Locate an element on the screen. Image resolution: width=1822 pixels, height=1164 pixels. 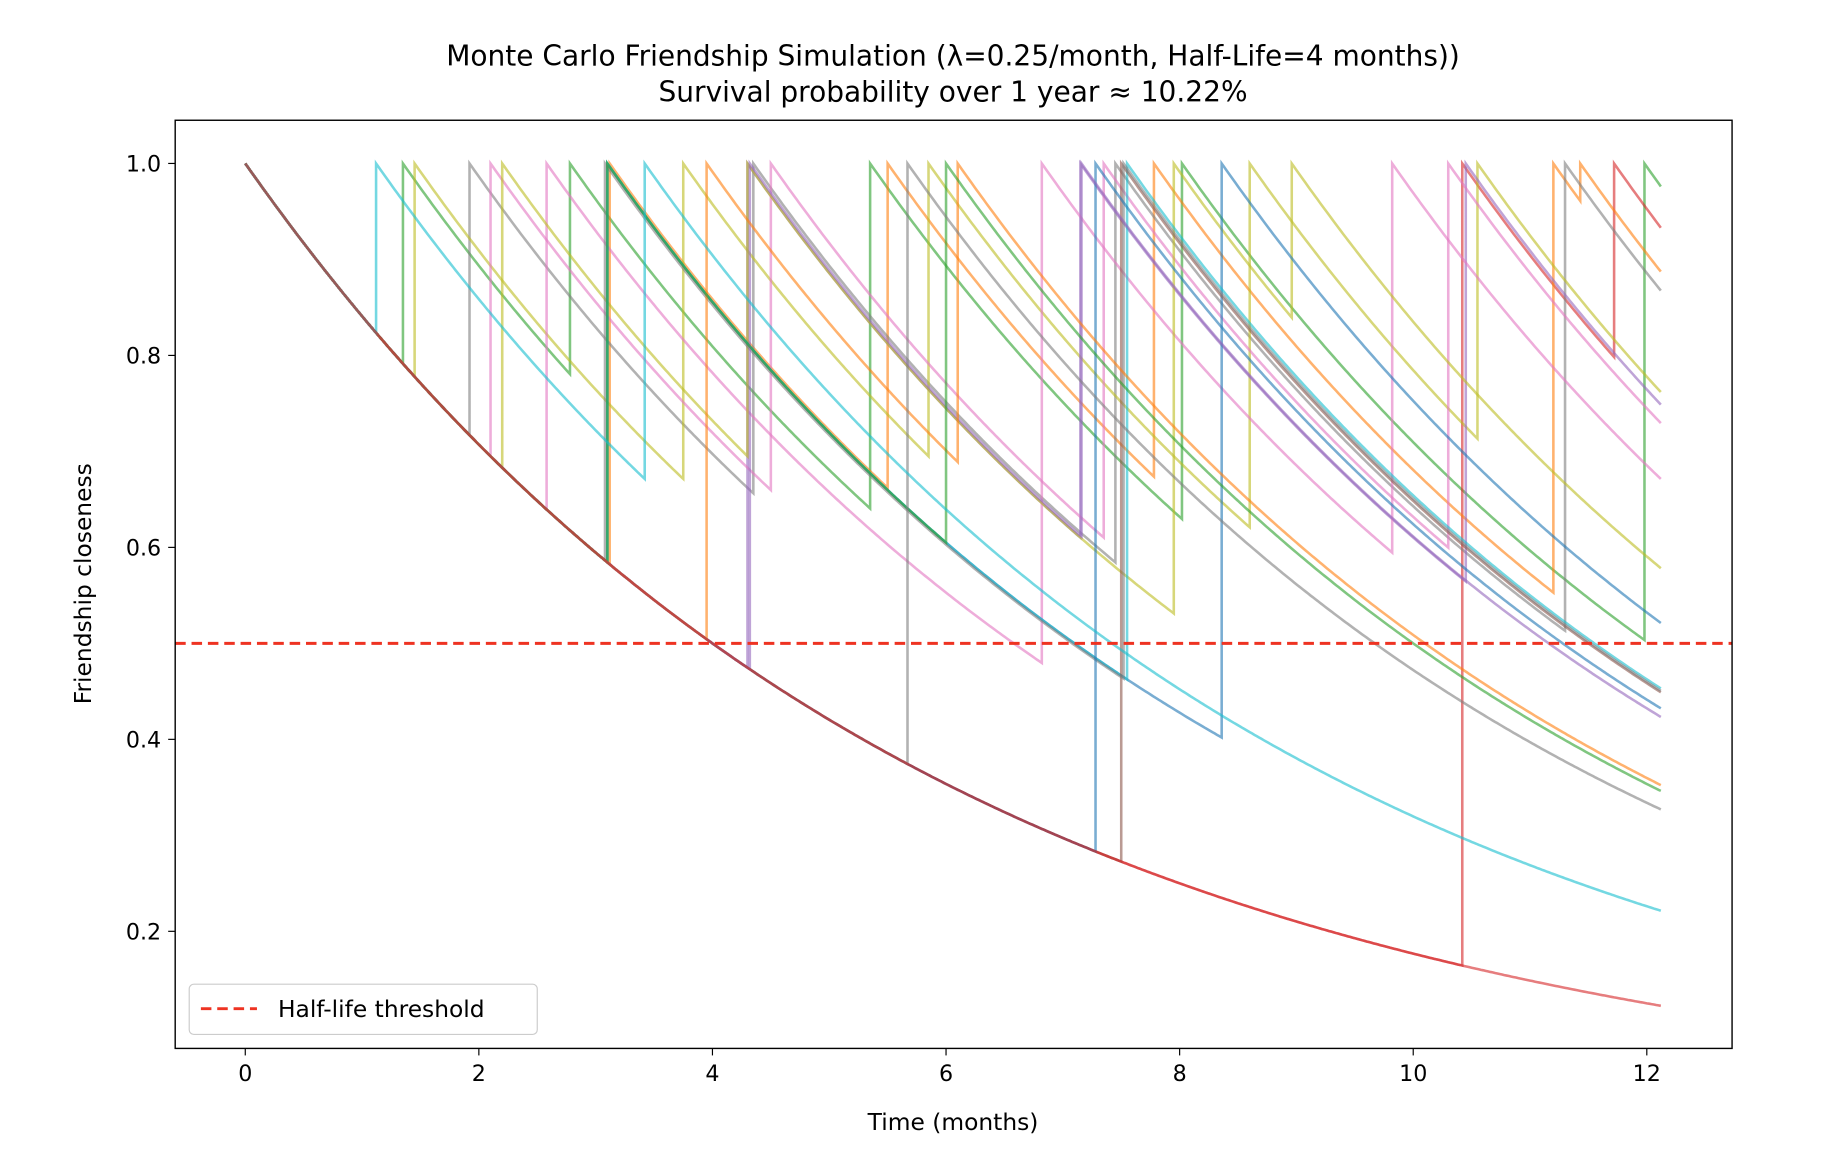
legend-box is located at coordinates (363, 1009).